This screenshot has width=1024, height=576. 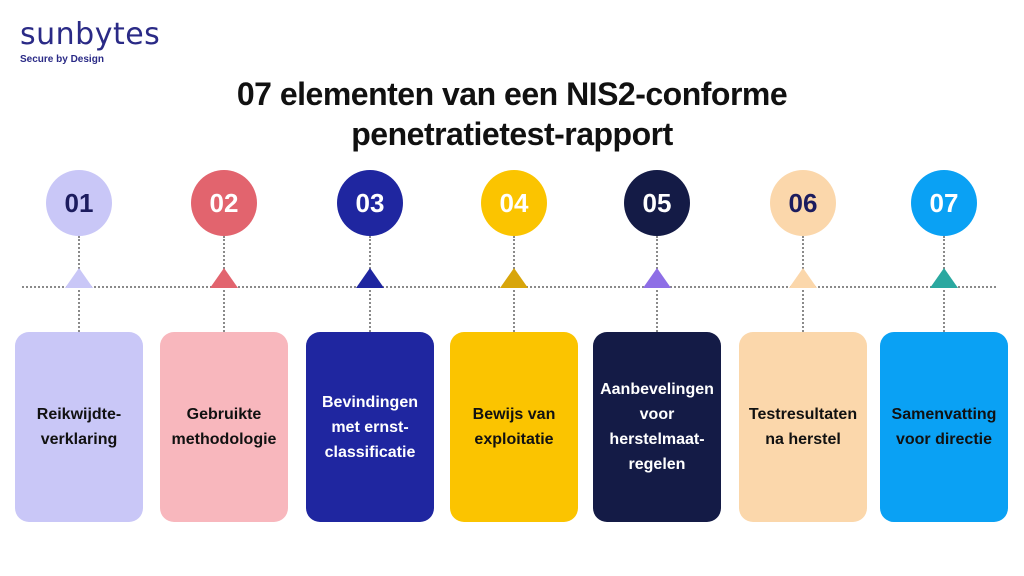 What do you see at coordinates (79, 203) in the screenshot?
I see `step-number-badge: 01` at bounding box center [79, 203].